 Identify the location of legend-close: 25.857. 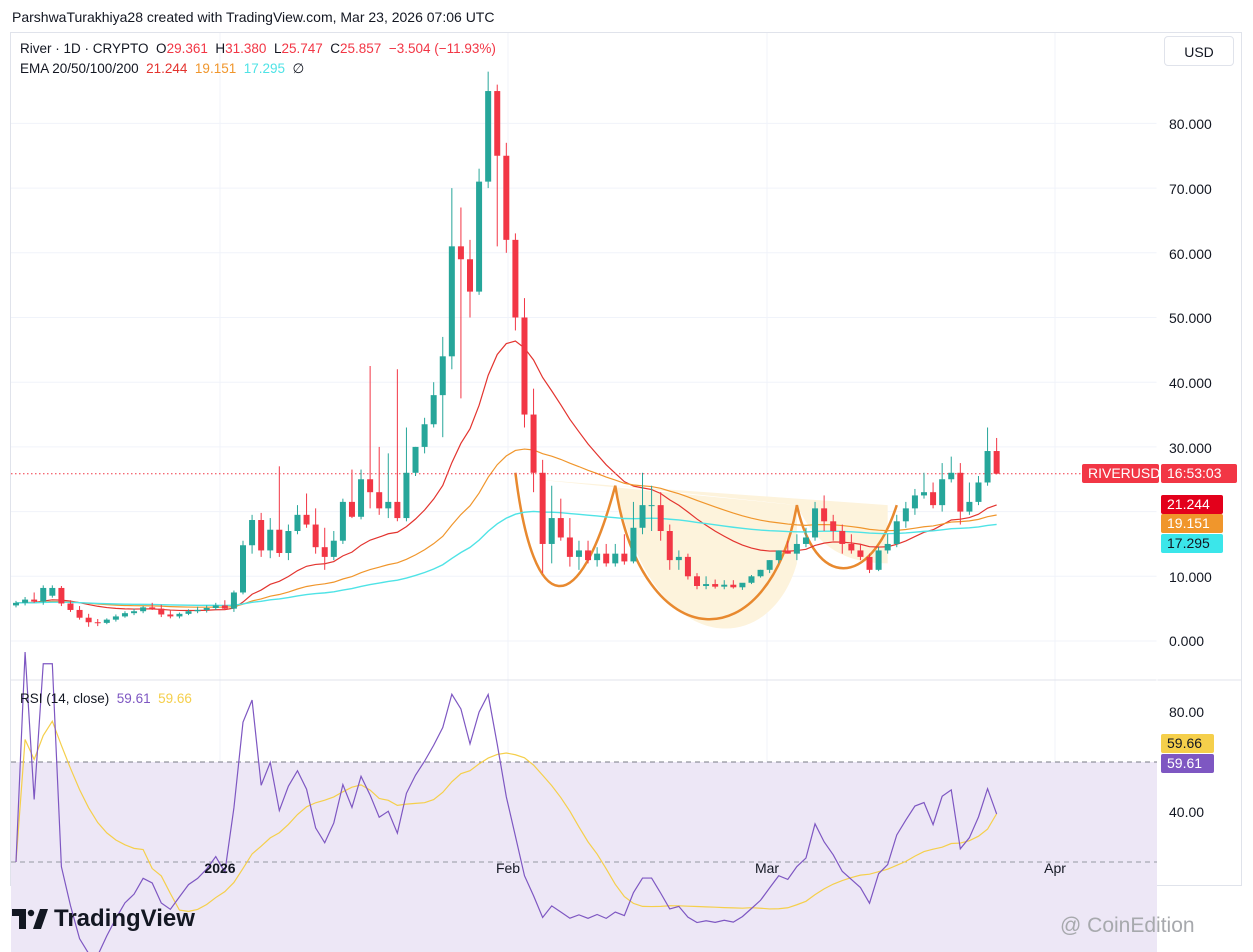
(361, 48).